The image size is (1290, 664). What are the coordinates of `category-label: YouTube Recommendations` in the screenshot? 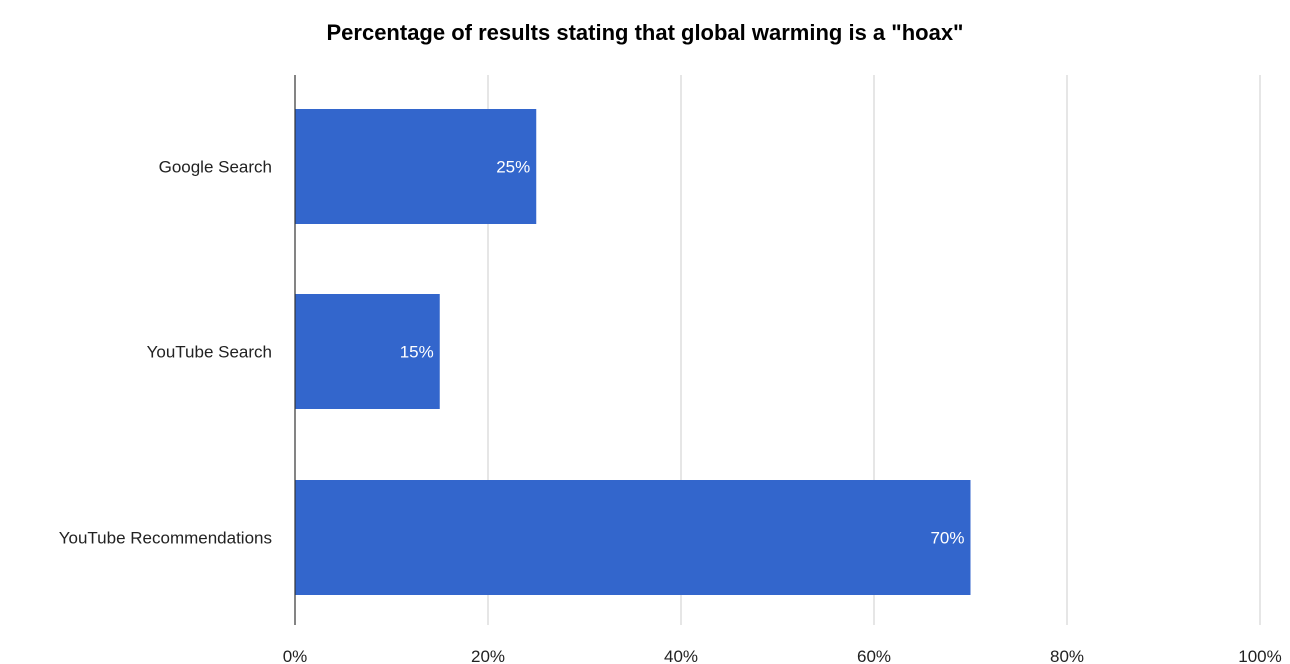 It's located at (165, 538).